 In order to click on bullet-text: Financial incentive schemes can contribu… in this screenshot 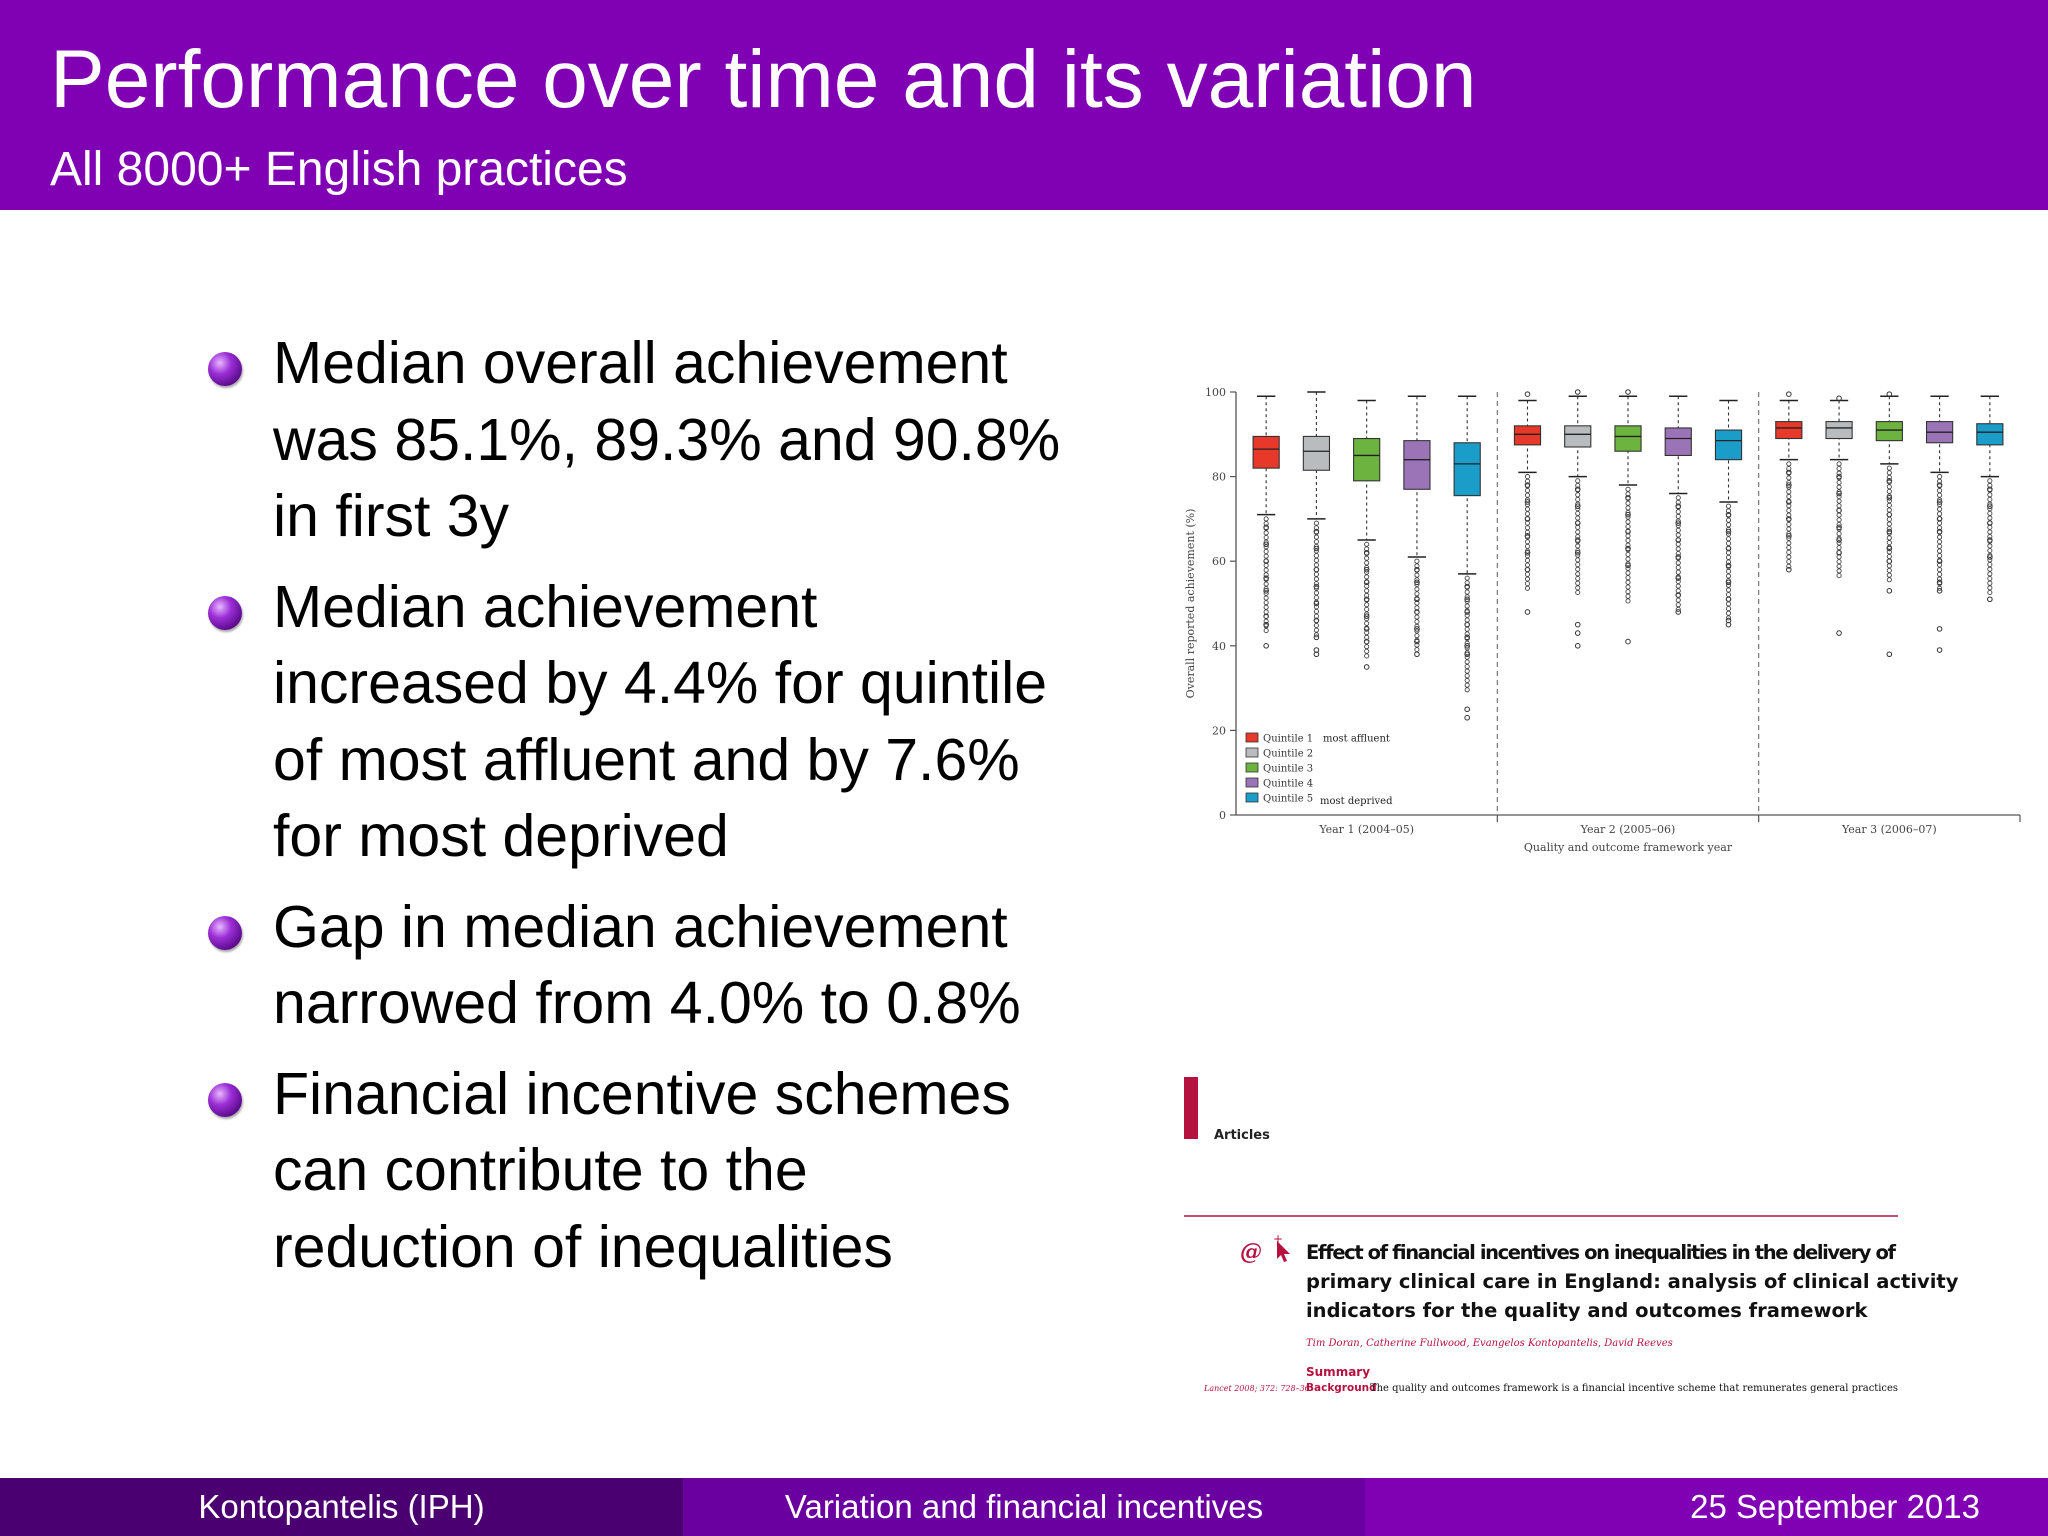, I will do `click(642, 1170)`.